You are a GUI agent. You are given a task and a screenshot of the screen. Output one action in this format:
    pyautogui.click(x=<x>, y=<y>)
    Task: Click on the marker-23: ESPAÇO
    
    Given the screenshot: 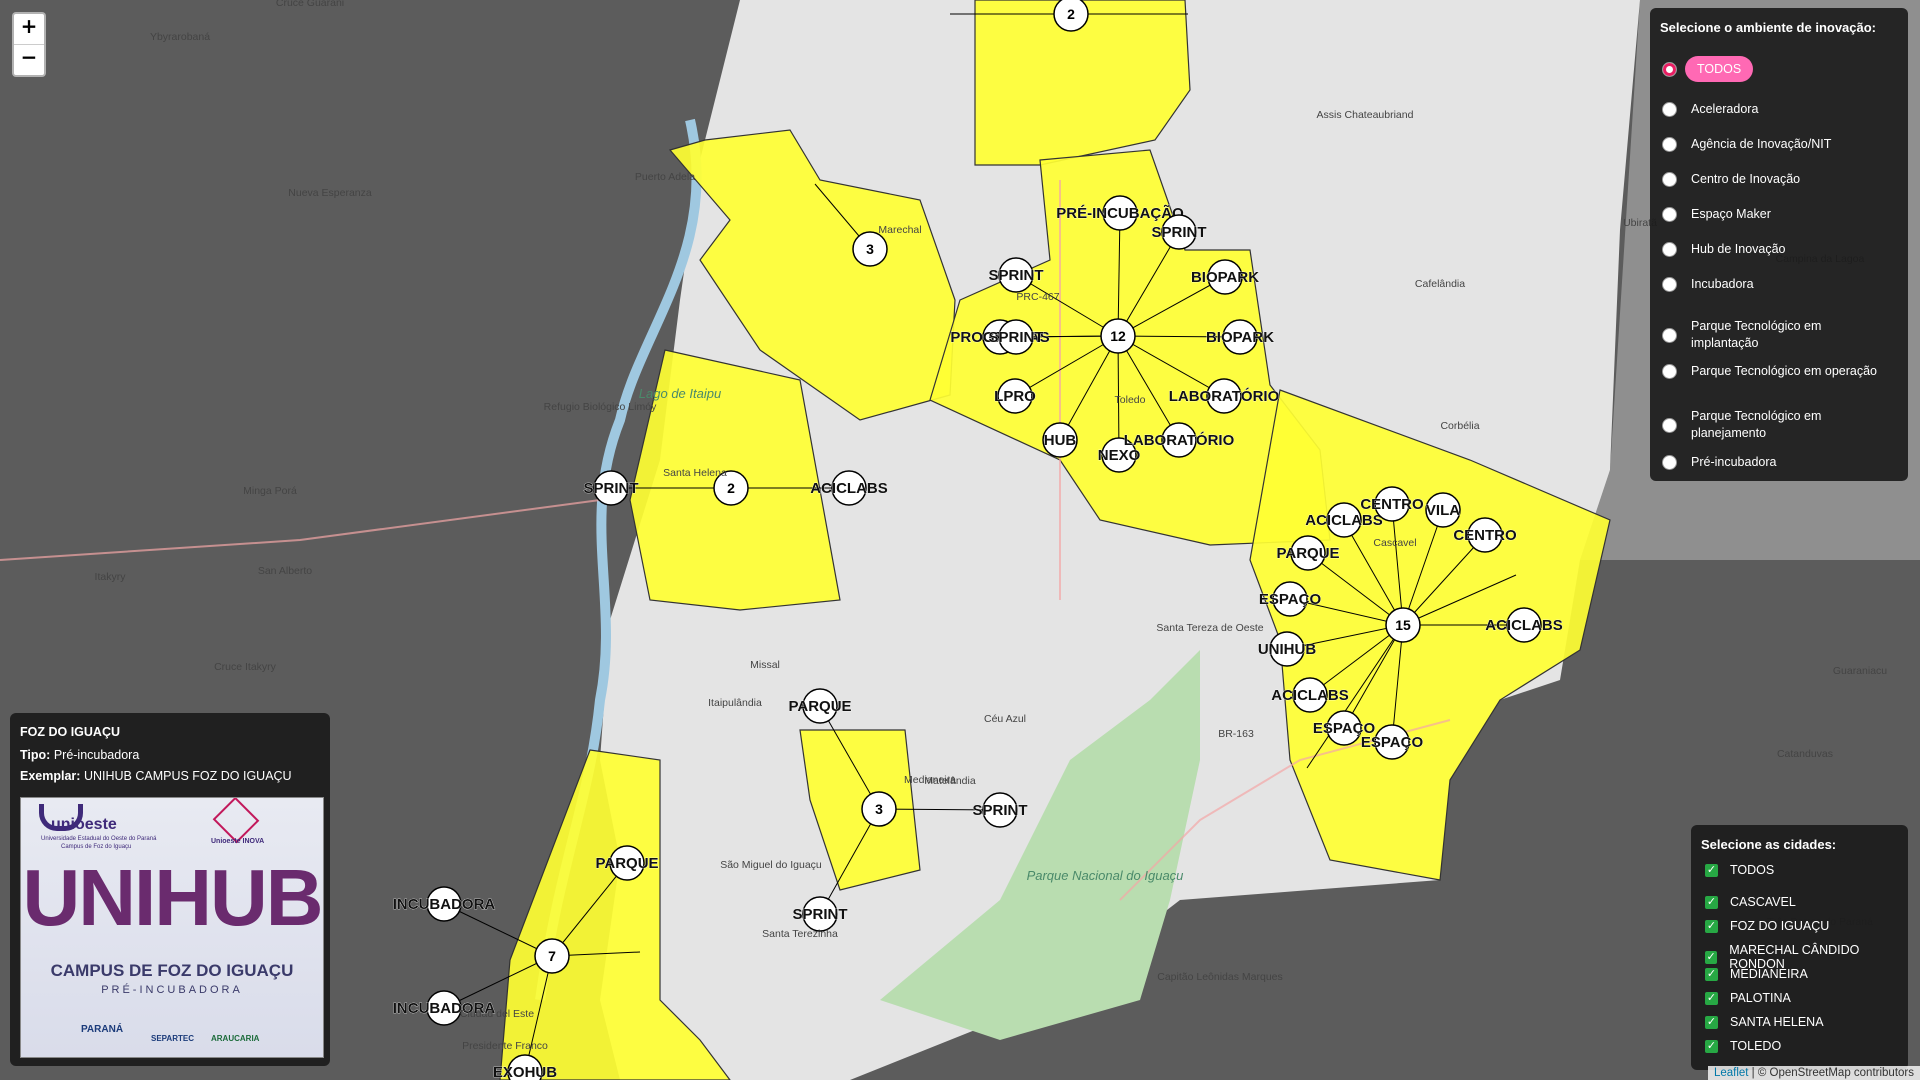 What is the action you would take?
    pyautogui.click(x=1344, y=728)
    